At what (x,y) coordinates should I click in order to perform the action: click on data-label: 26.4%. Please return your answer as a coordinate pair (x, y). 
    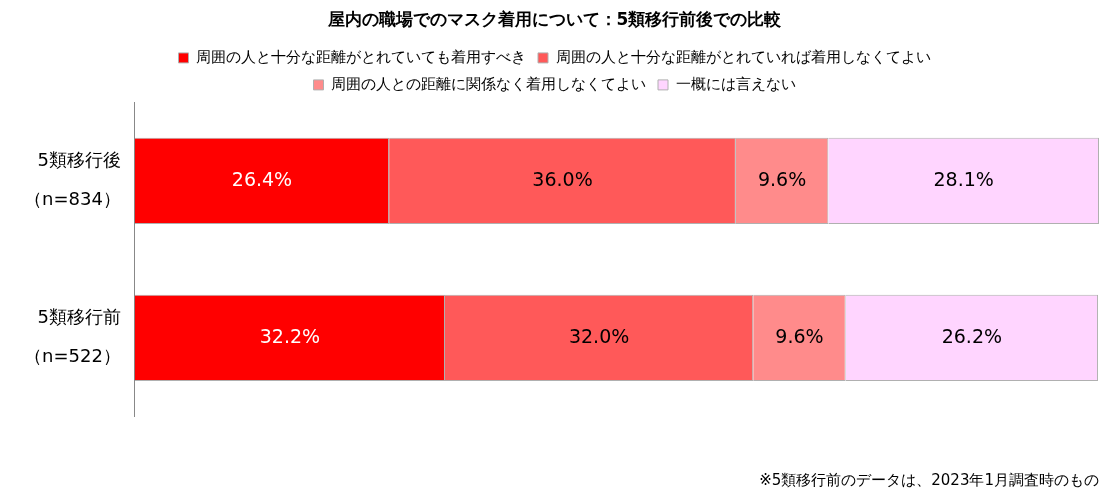
    Looking at the image, I should click on (262, 178).